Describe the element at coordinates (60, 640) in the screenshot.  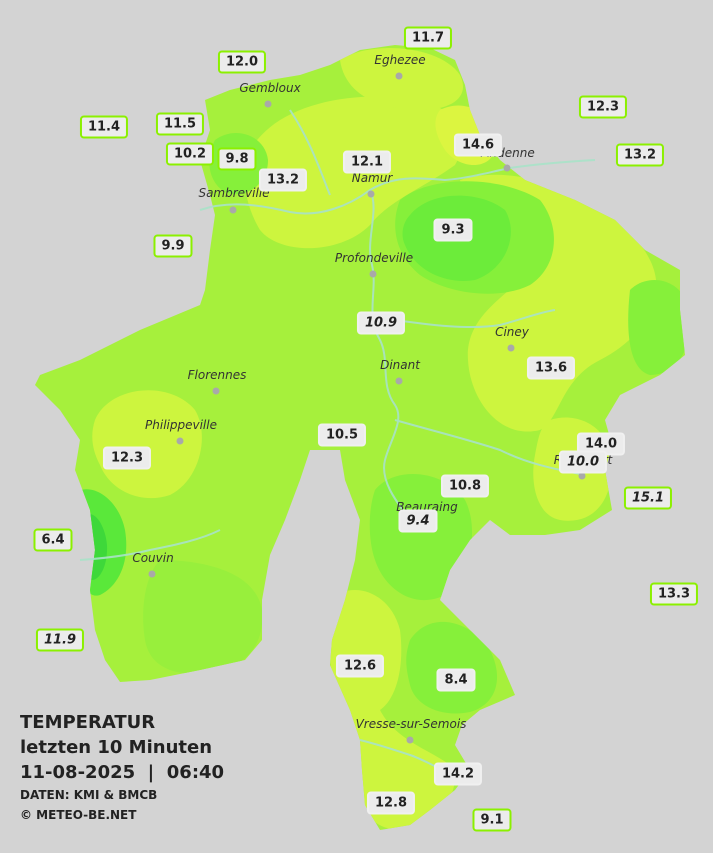
I see `temperature-badge: 11.9` at that location.